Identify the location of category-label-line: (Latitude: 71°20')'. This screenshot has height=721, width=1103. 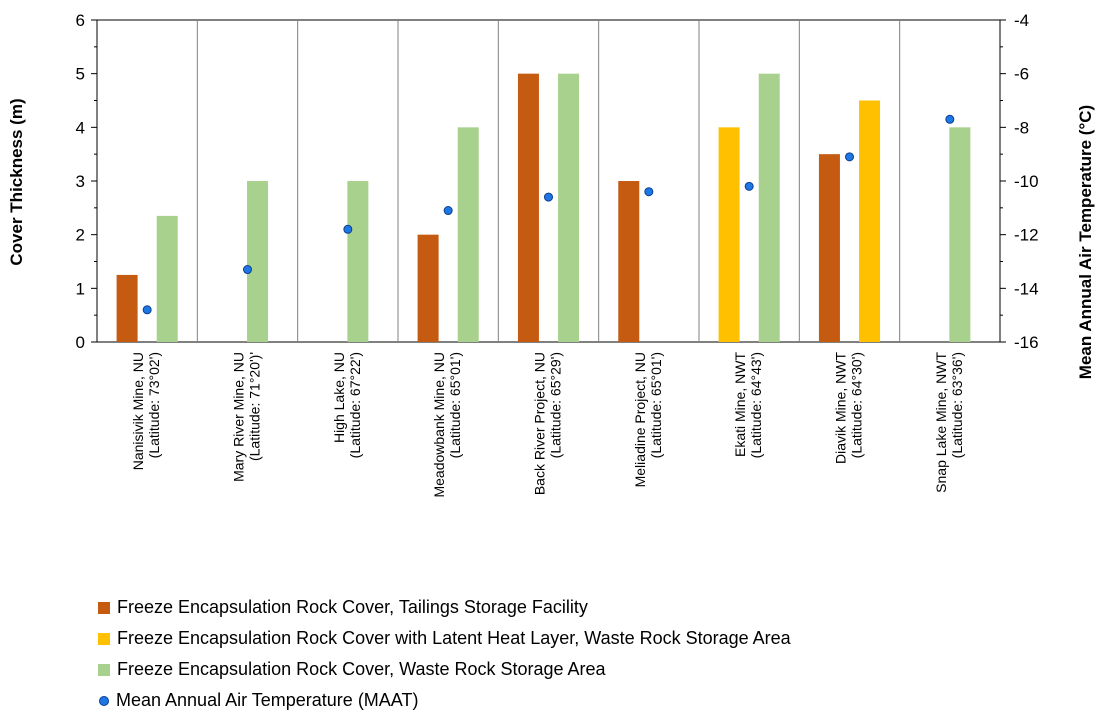
(255, 406).